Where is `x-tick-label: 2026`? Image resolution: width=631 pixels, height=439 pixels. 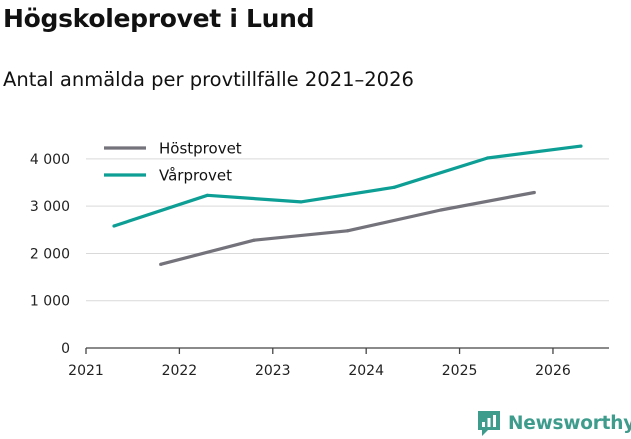 x-tick-label: 2026 is located at coordinates (553, 371).